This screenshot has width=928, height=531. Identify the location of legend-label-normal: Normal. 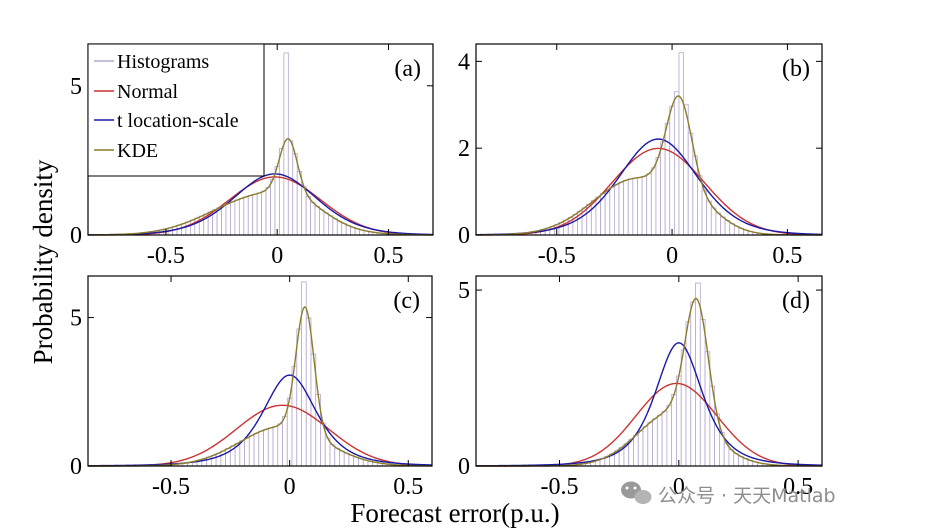
(148, 92).